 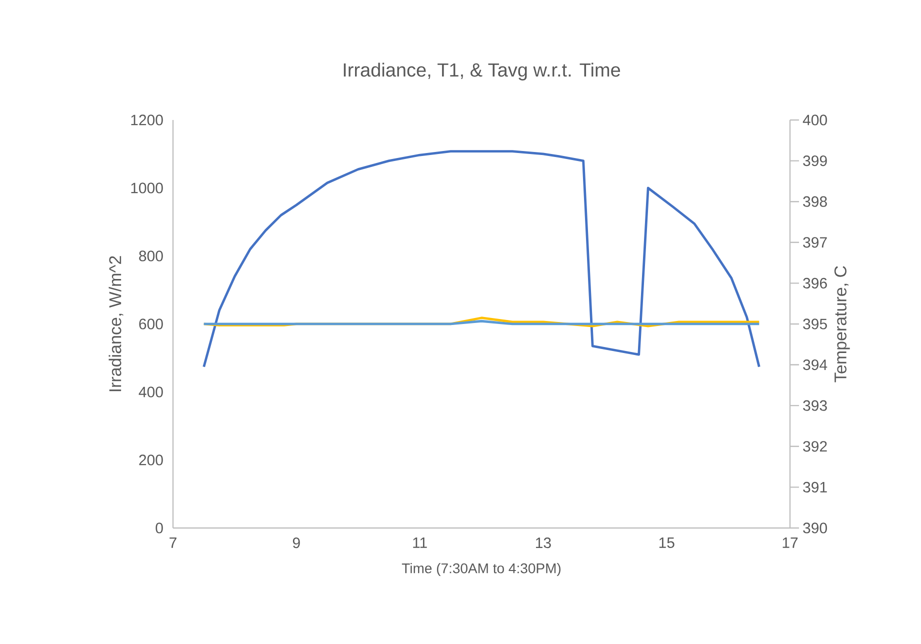 I want to click on y-tick-label: 0, so click(x=159, y=528).